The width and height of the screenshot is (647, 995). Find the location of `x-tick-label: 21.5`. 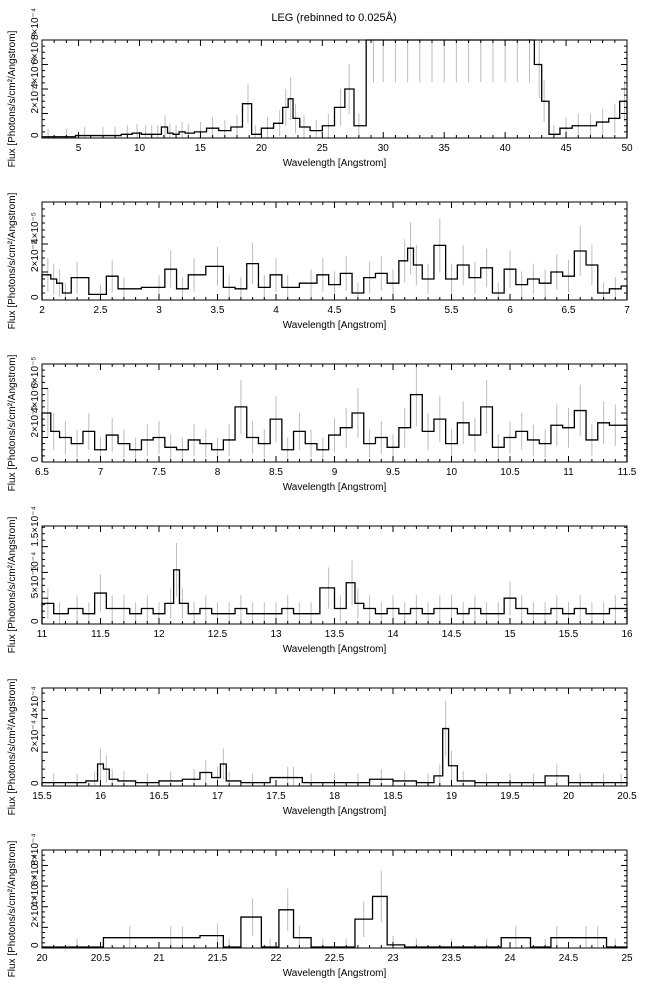

x-tick-label: 21.5 is located at coordinates (218, 958).